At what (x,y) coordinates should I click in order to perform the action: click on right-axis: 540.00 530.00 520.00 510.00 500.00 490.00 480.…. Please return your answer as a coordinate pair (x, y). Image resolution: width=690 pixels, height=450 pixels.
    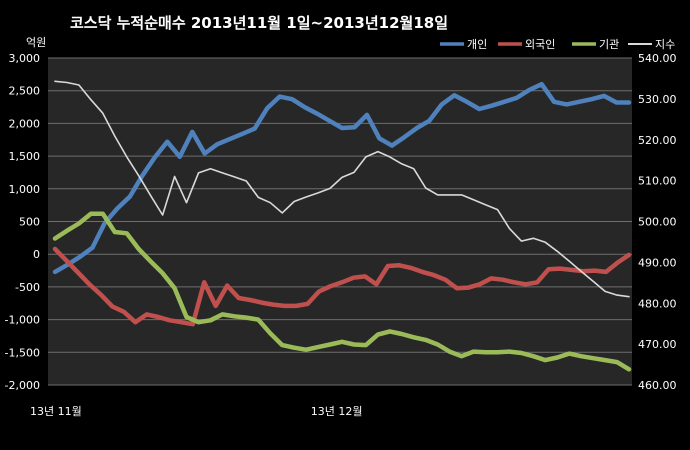
    Looking at the image, I should click on (657, 222).